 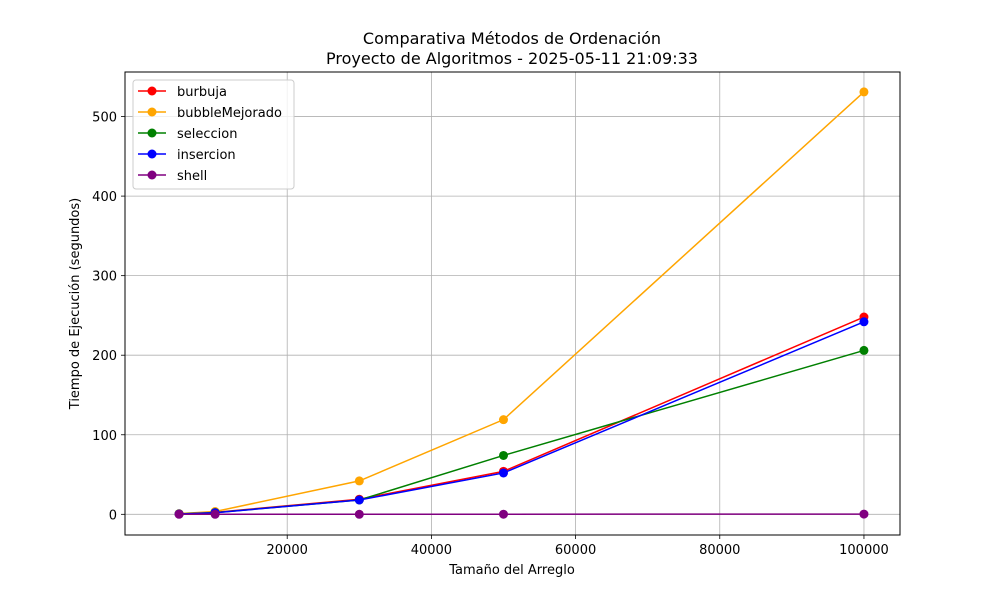 I want to click on series-shell, so click(x=521, y=514).